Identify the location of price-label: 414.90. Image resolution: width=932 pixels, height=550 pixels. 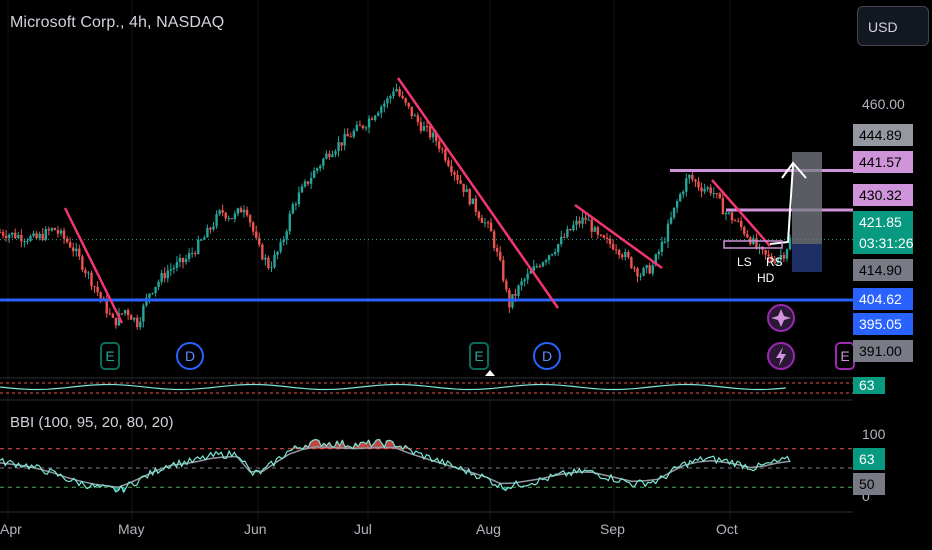
(883, 270).